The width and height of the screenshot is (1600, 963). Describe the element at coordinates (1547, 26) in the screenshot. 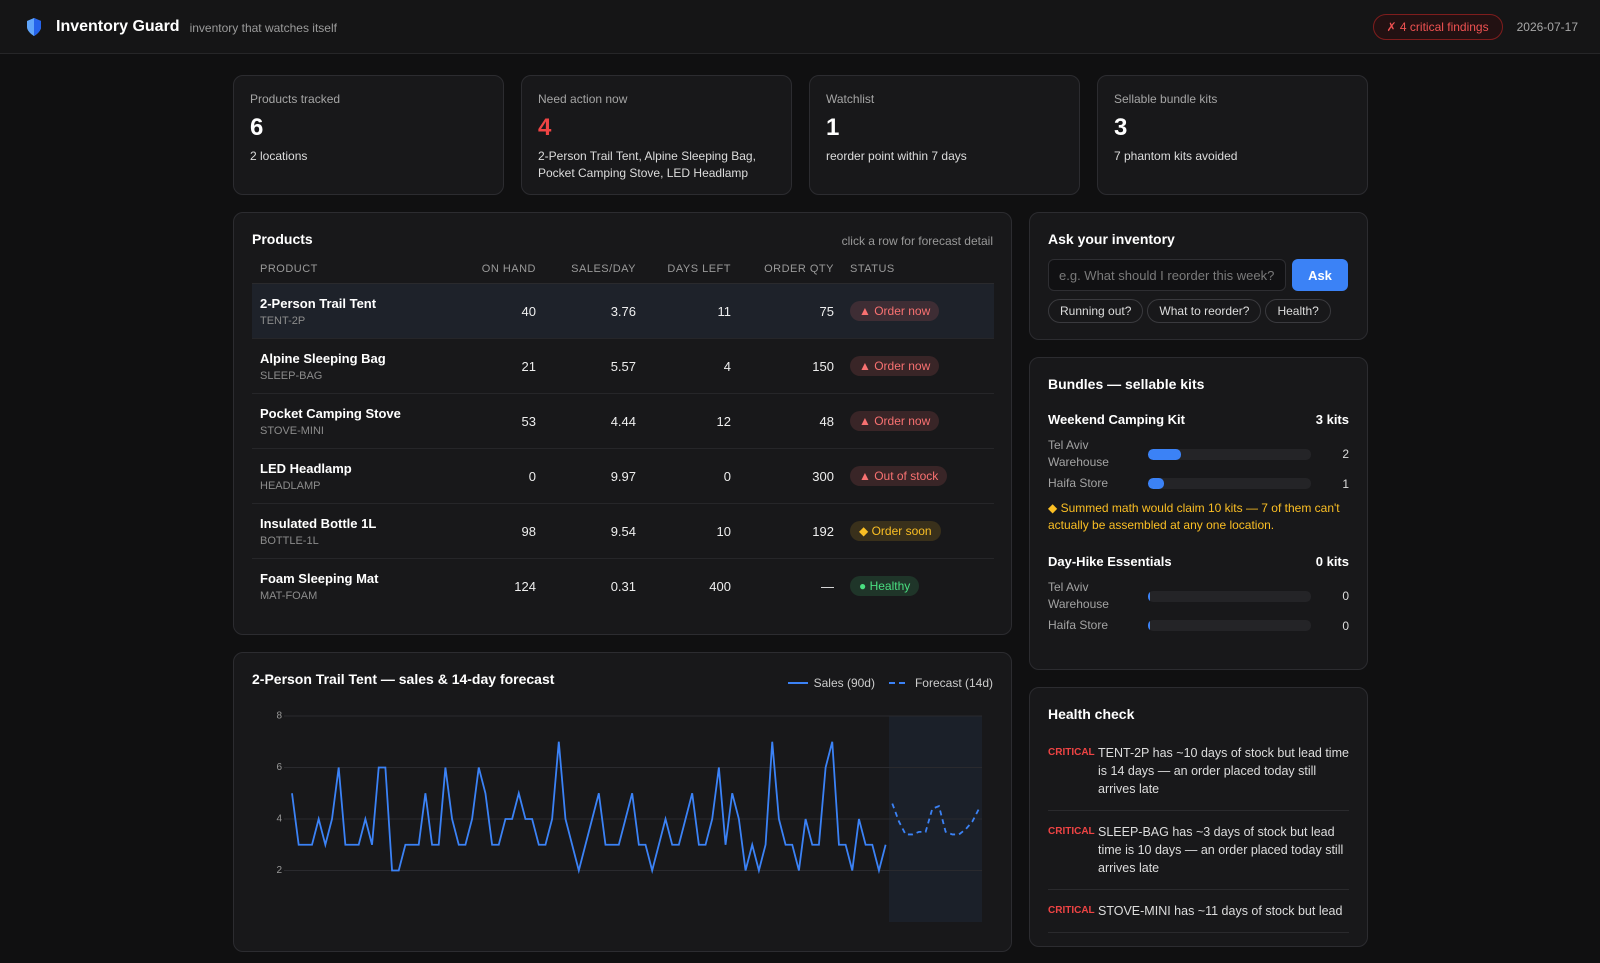

I see `date: 2026-07-17` at that location.